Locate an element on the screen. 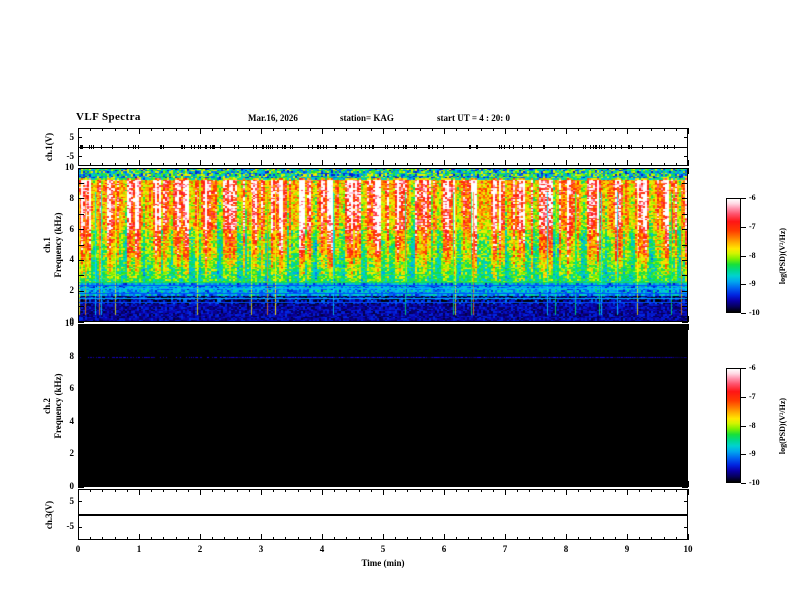 The image size is (792, 612). ch1-colorbar-tick-label-4: -10 is located at coordinates (754, 312).